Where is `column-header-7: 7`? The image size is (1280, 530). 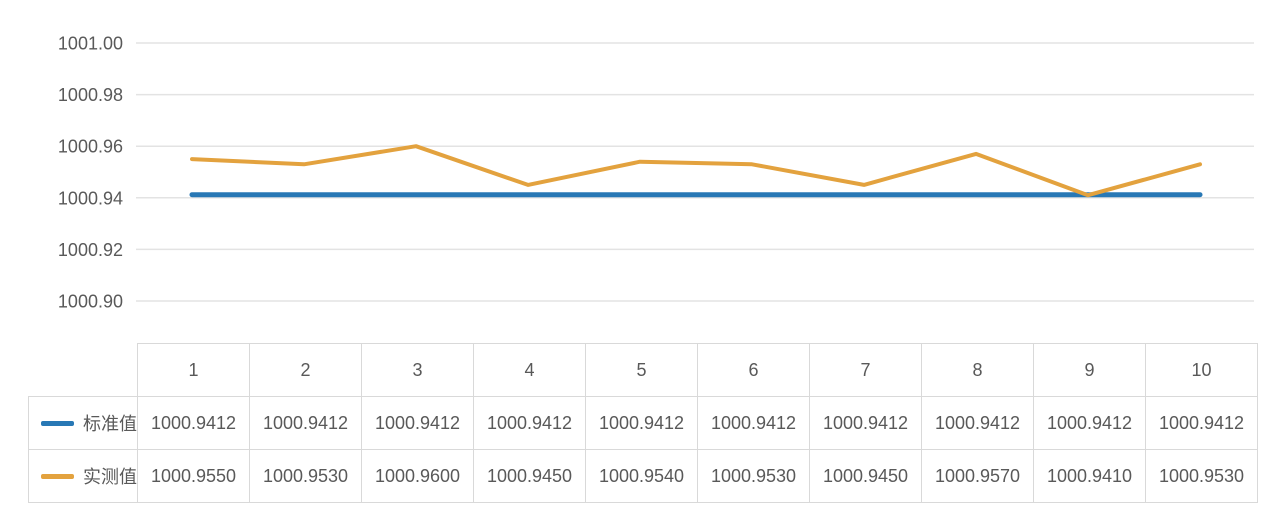 column-header-7: 7 is located at coordinates (865, 370).